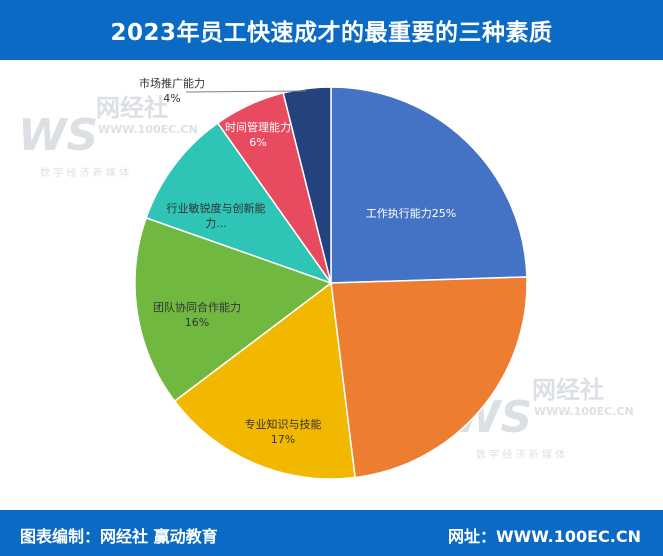 The height and width of the screenshot is (556, 663). What do you see at coordinates (197, 307) in the screenshot?
I see `data-label-team: 团队协同合作能力` at bounding box center [197, 307].